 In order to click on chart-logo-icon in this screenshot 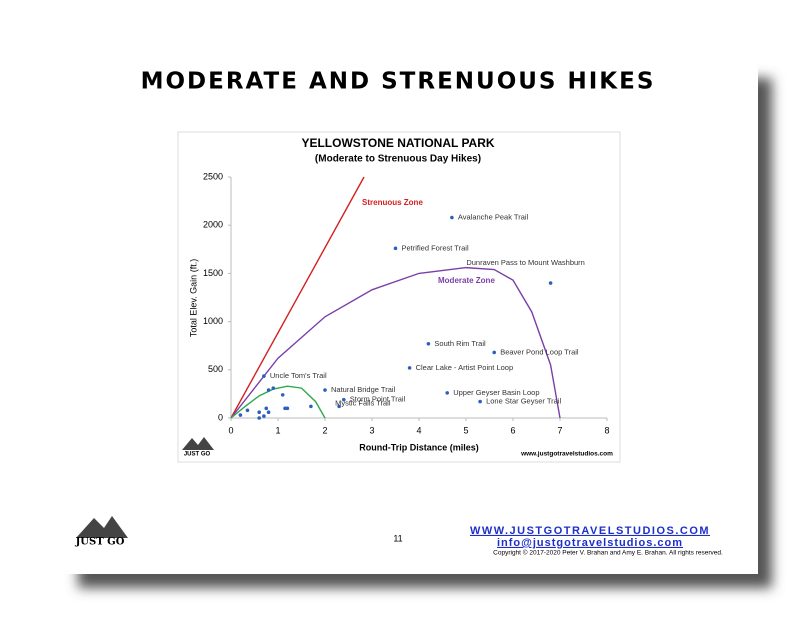, I will do `click(198, 443)`.